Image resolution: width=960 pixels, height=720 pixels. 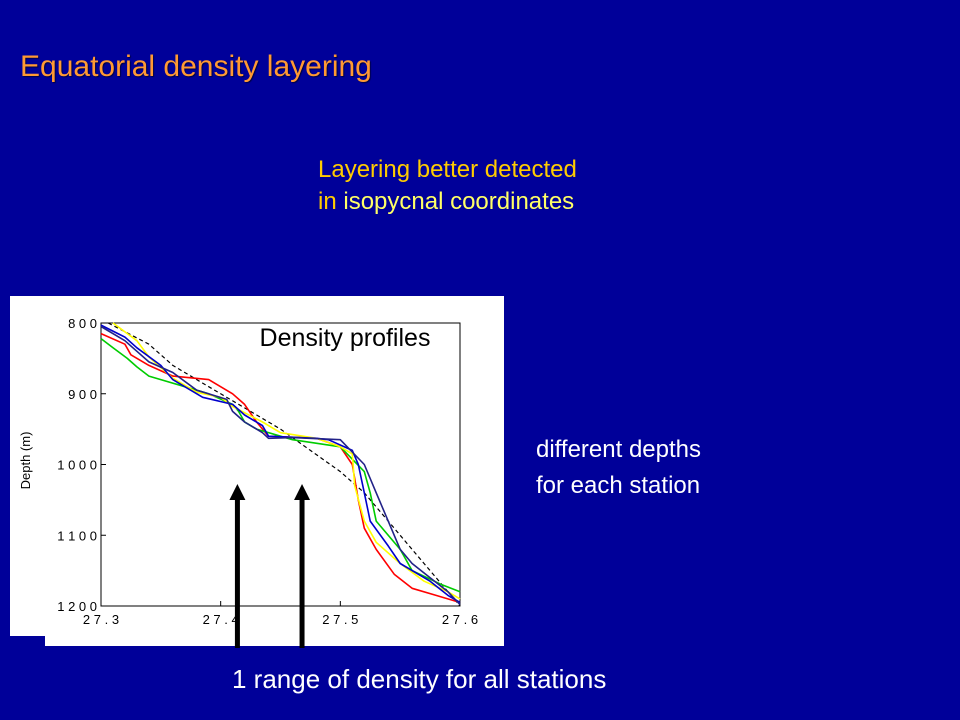 I want to click on plot-frame, so click(x=280, y=464).